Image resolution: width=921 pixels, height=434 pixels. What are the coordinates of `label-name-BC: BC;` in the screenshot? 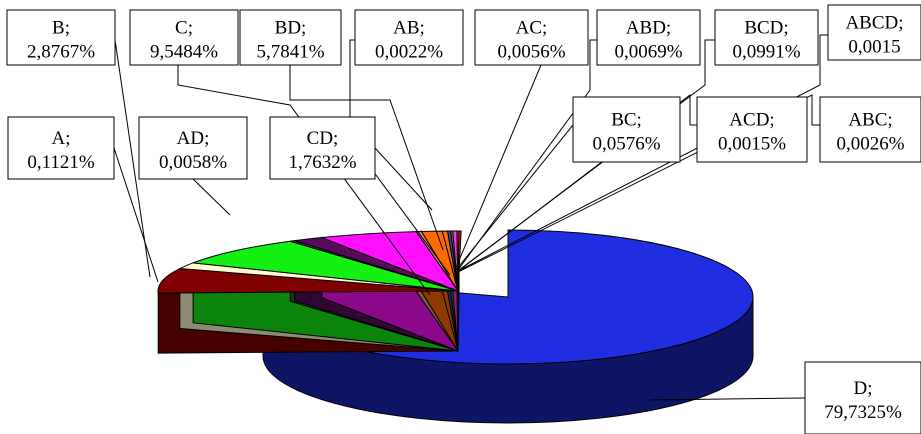 It's located at (626, 120).